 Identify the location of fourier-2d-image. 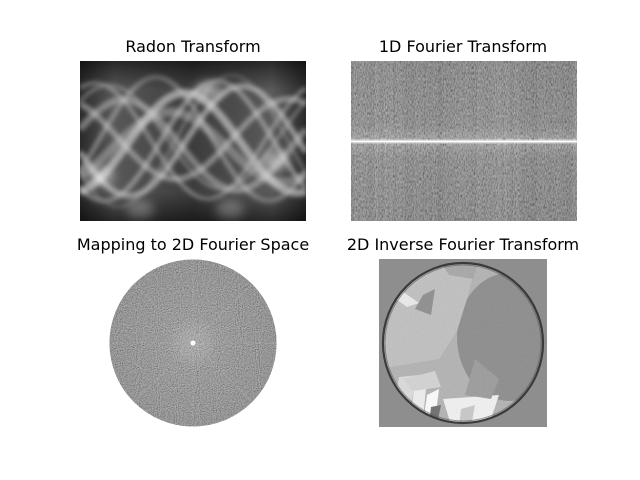
(193, 343).